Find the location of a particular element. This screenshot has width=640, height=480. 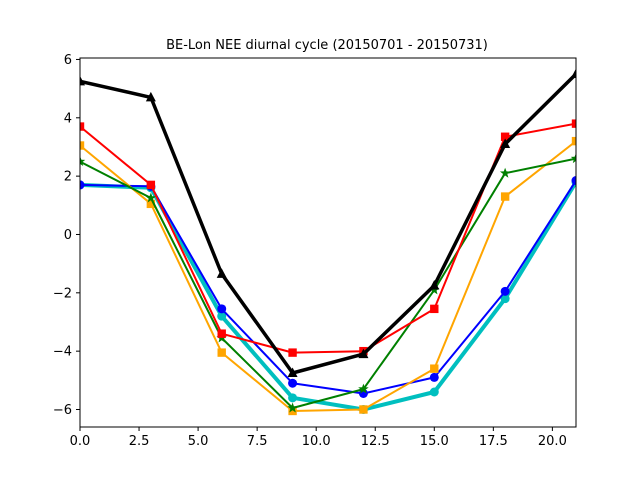

x-tick-label: 10.0 is located at coordinates (316, 441).